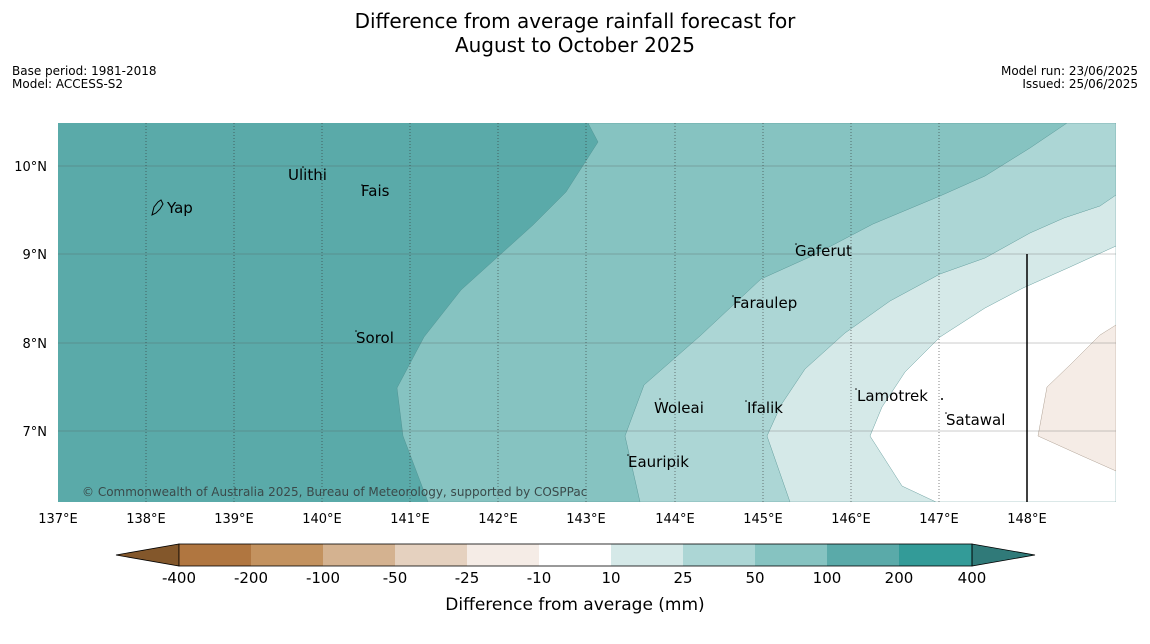 This screenshot has width=1150, height=644. Describe the element at coordinates (58, 519) in the screenshot. I see `lon-tick-label: 137°E` at that location.